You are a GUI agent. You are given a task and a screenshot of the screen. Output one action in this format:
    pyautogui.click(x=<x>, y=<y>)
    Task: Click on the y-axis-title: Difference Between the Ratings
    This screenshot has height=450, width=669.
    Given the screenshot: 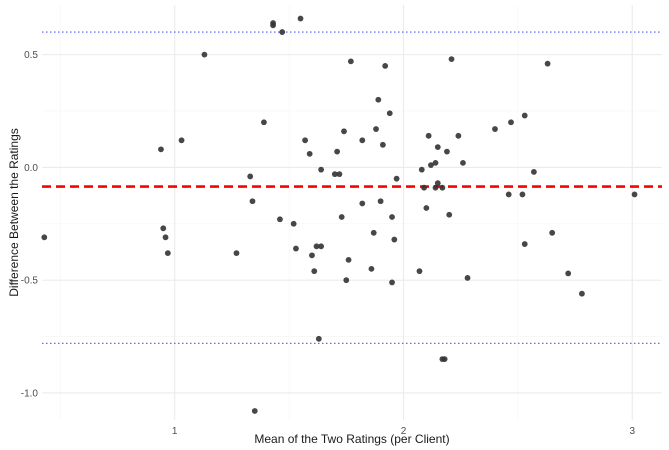 What is the action you would take?
    pyautogui.click(x=14, y=212)
    